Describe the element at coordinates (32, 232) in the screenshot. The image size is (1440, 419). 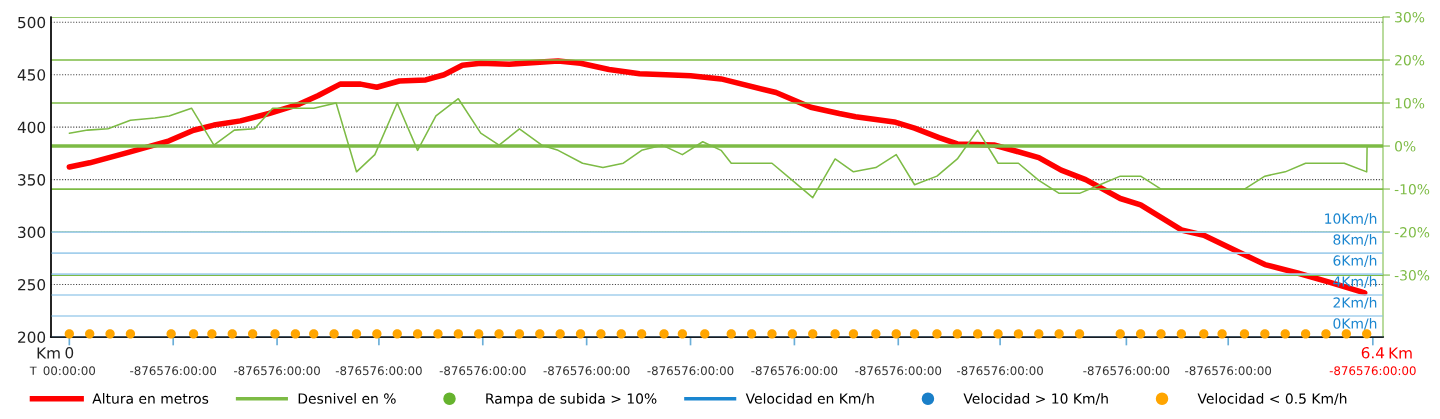
I see `y-tick-label: 300` at that location.